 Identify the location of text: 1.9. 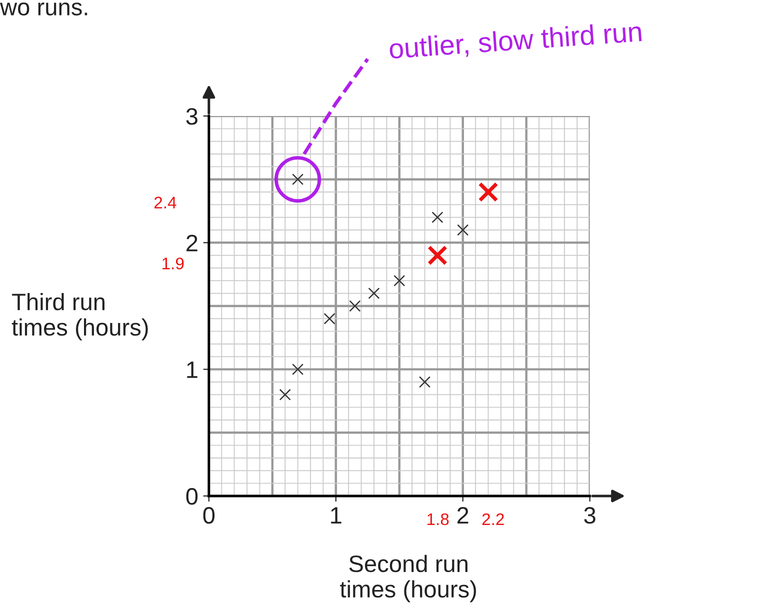
(173, 264).